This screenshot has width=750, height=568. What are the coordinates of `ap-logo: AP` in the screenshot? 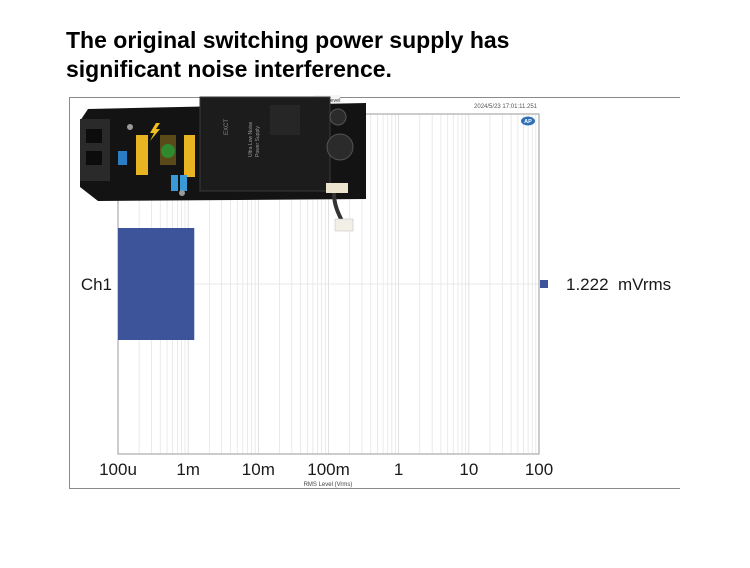 It's located at (528, 121).